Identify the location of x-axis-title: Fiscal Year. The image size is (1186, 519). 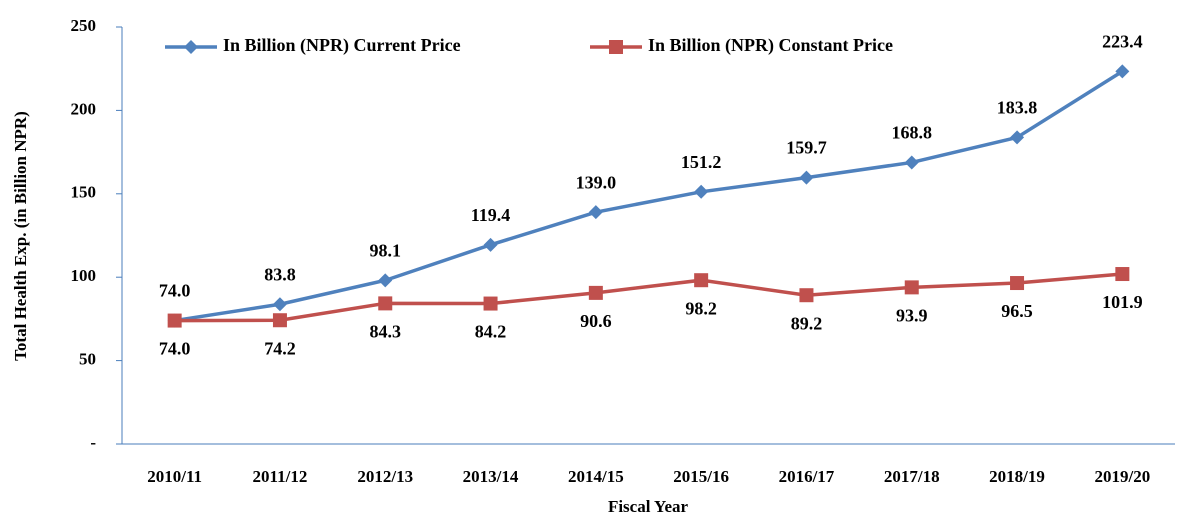
(648, 506).